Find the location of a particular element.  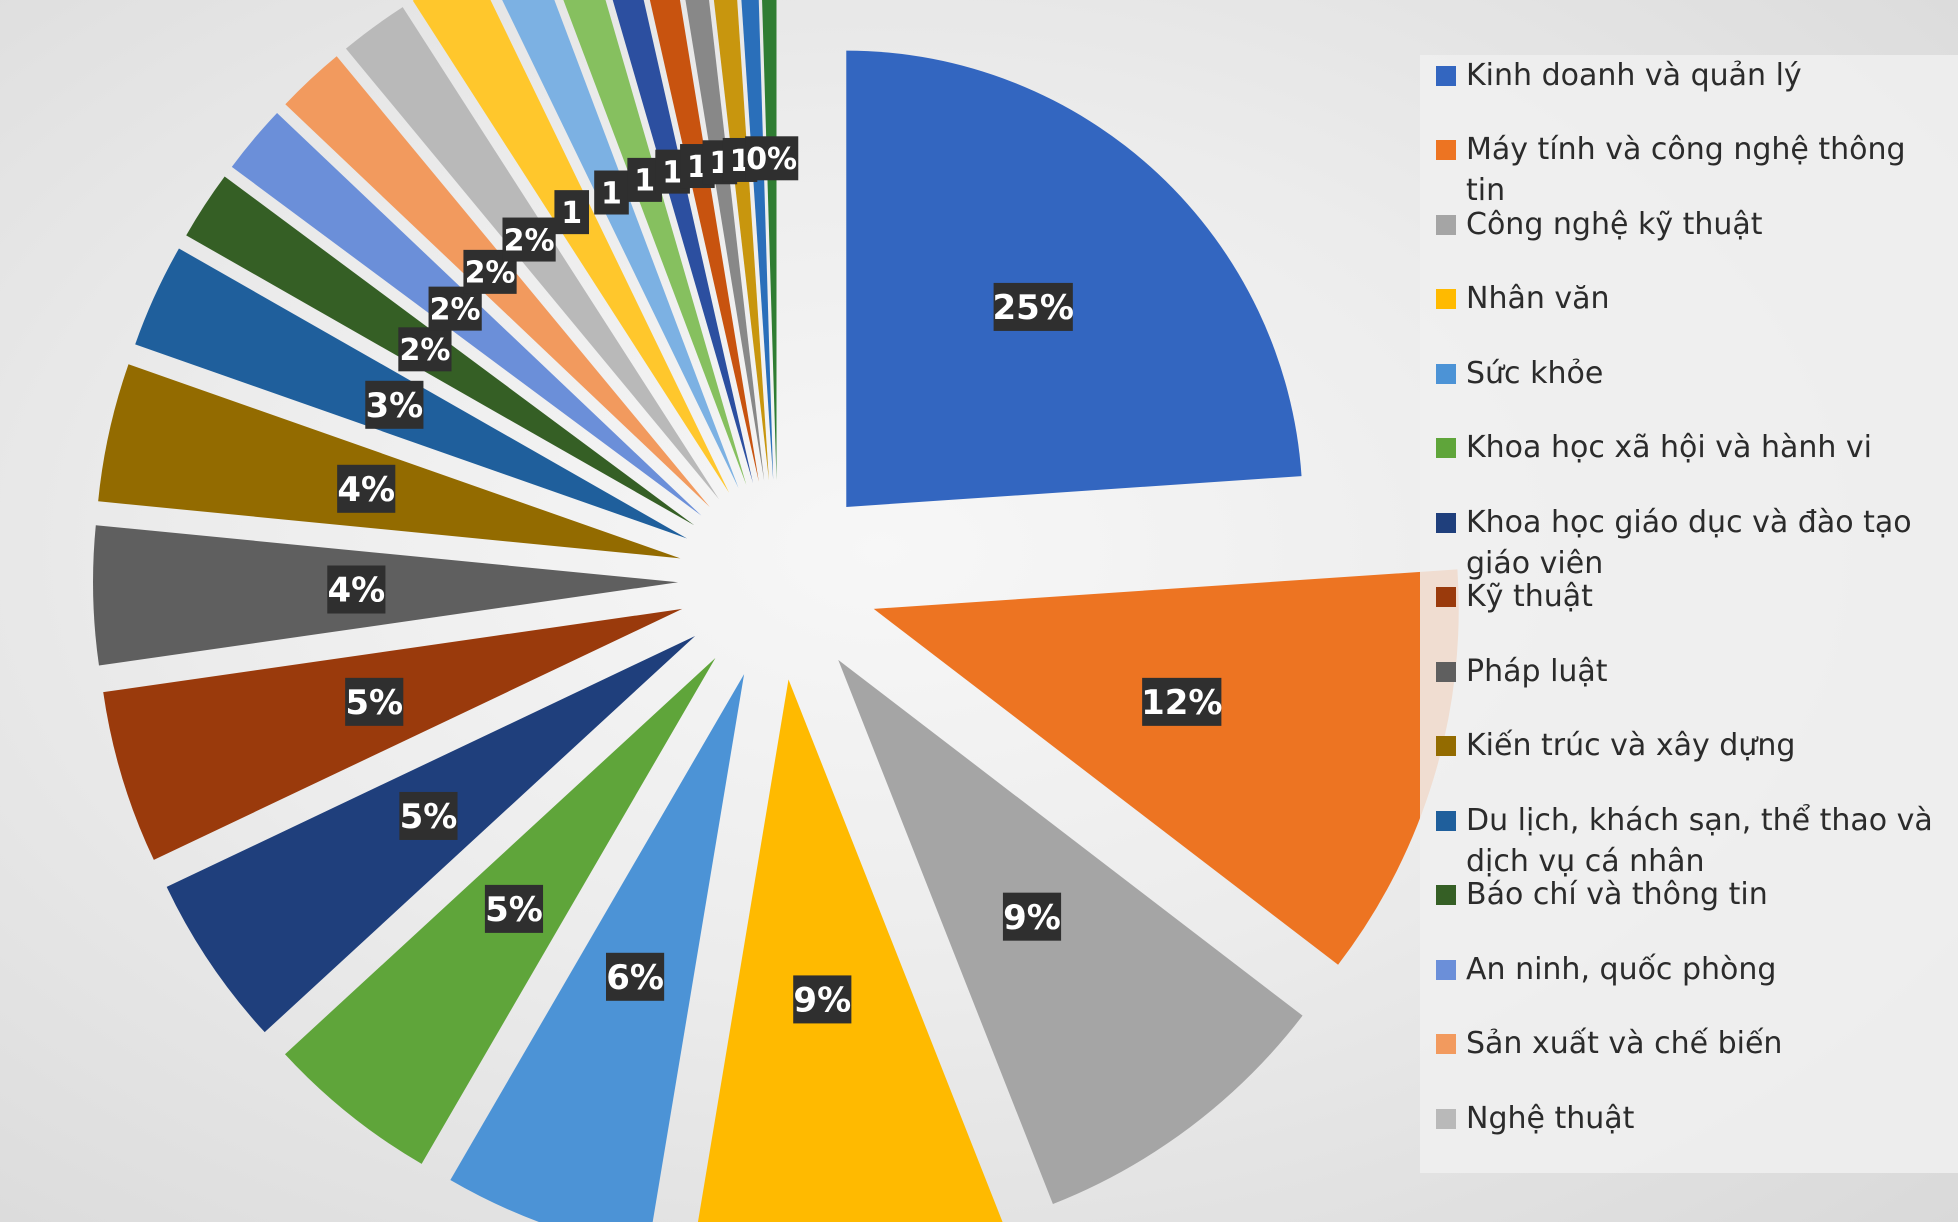

legend-label: Báo chí và thông tin is located at coordinates (1617, 894).